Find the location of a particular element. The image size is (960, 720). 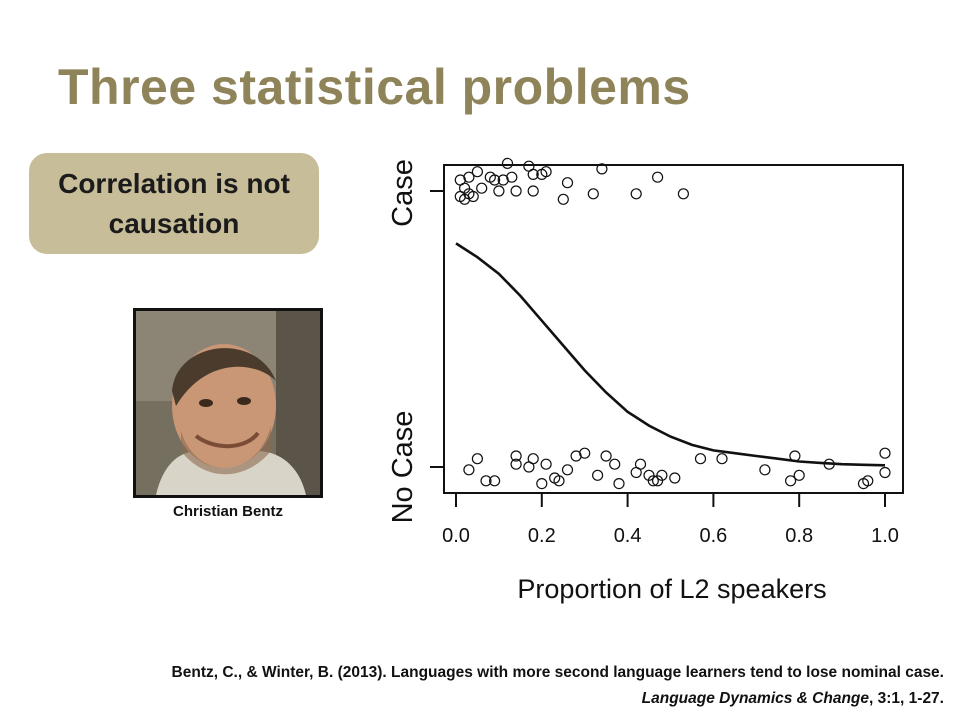

callout-text: Correlation is not causation is located at coordinates (174, 203).